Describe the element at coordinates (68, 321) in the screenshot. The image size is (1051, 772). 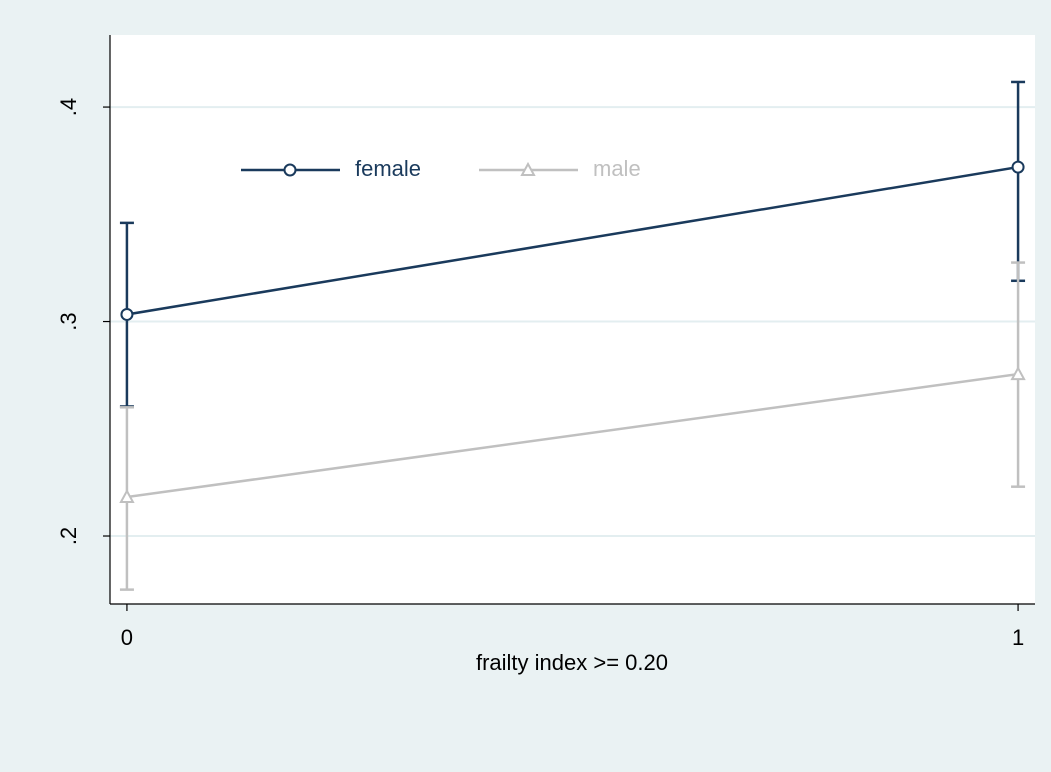
I see `y-tick-label: .3` at that location.